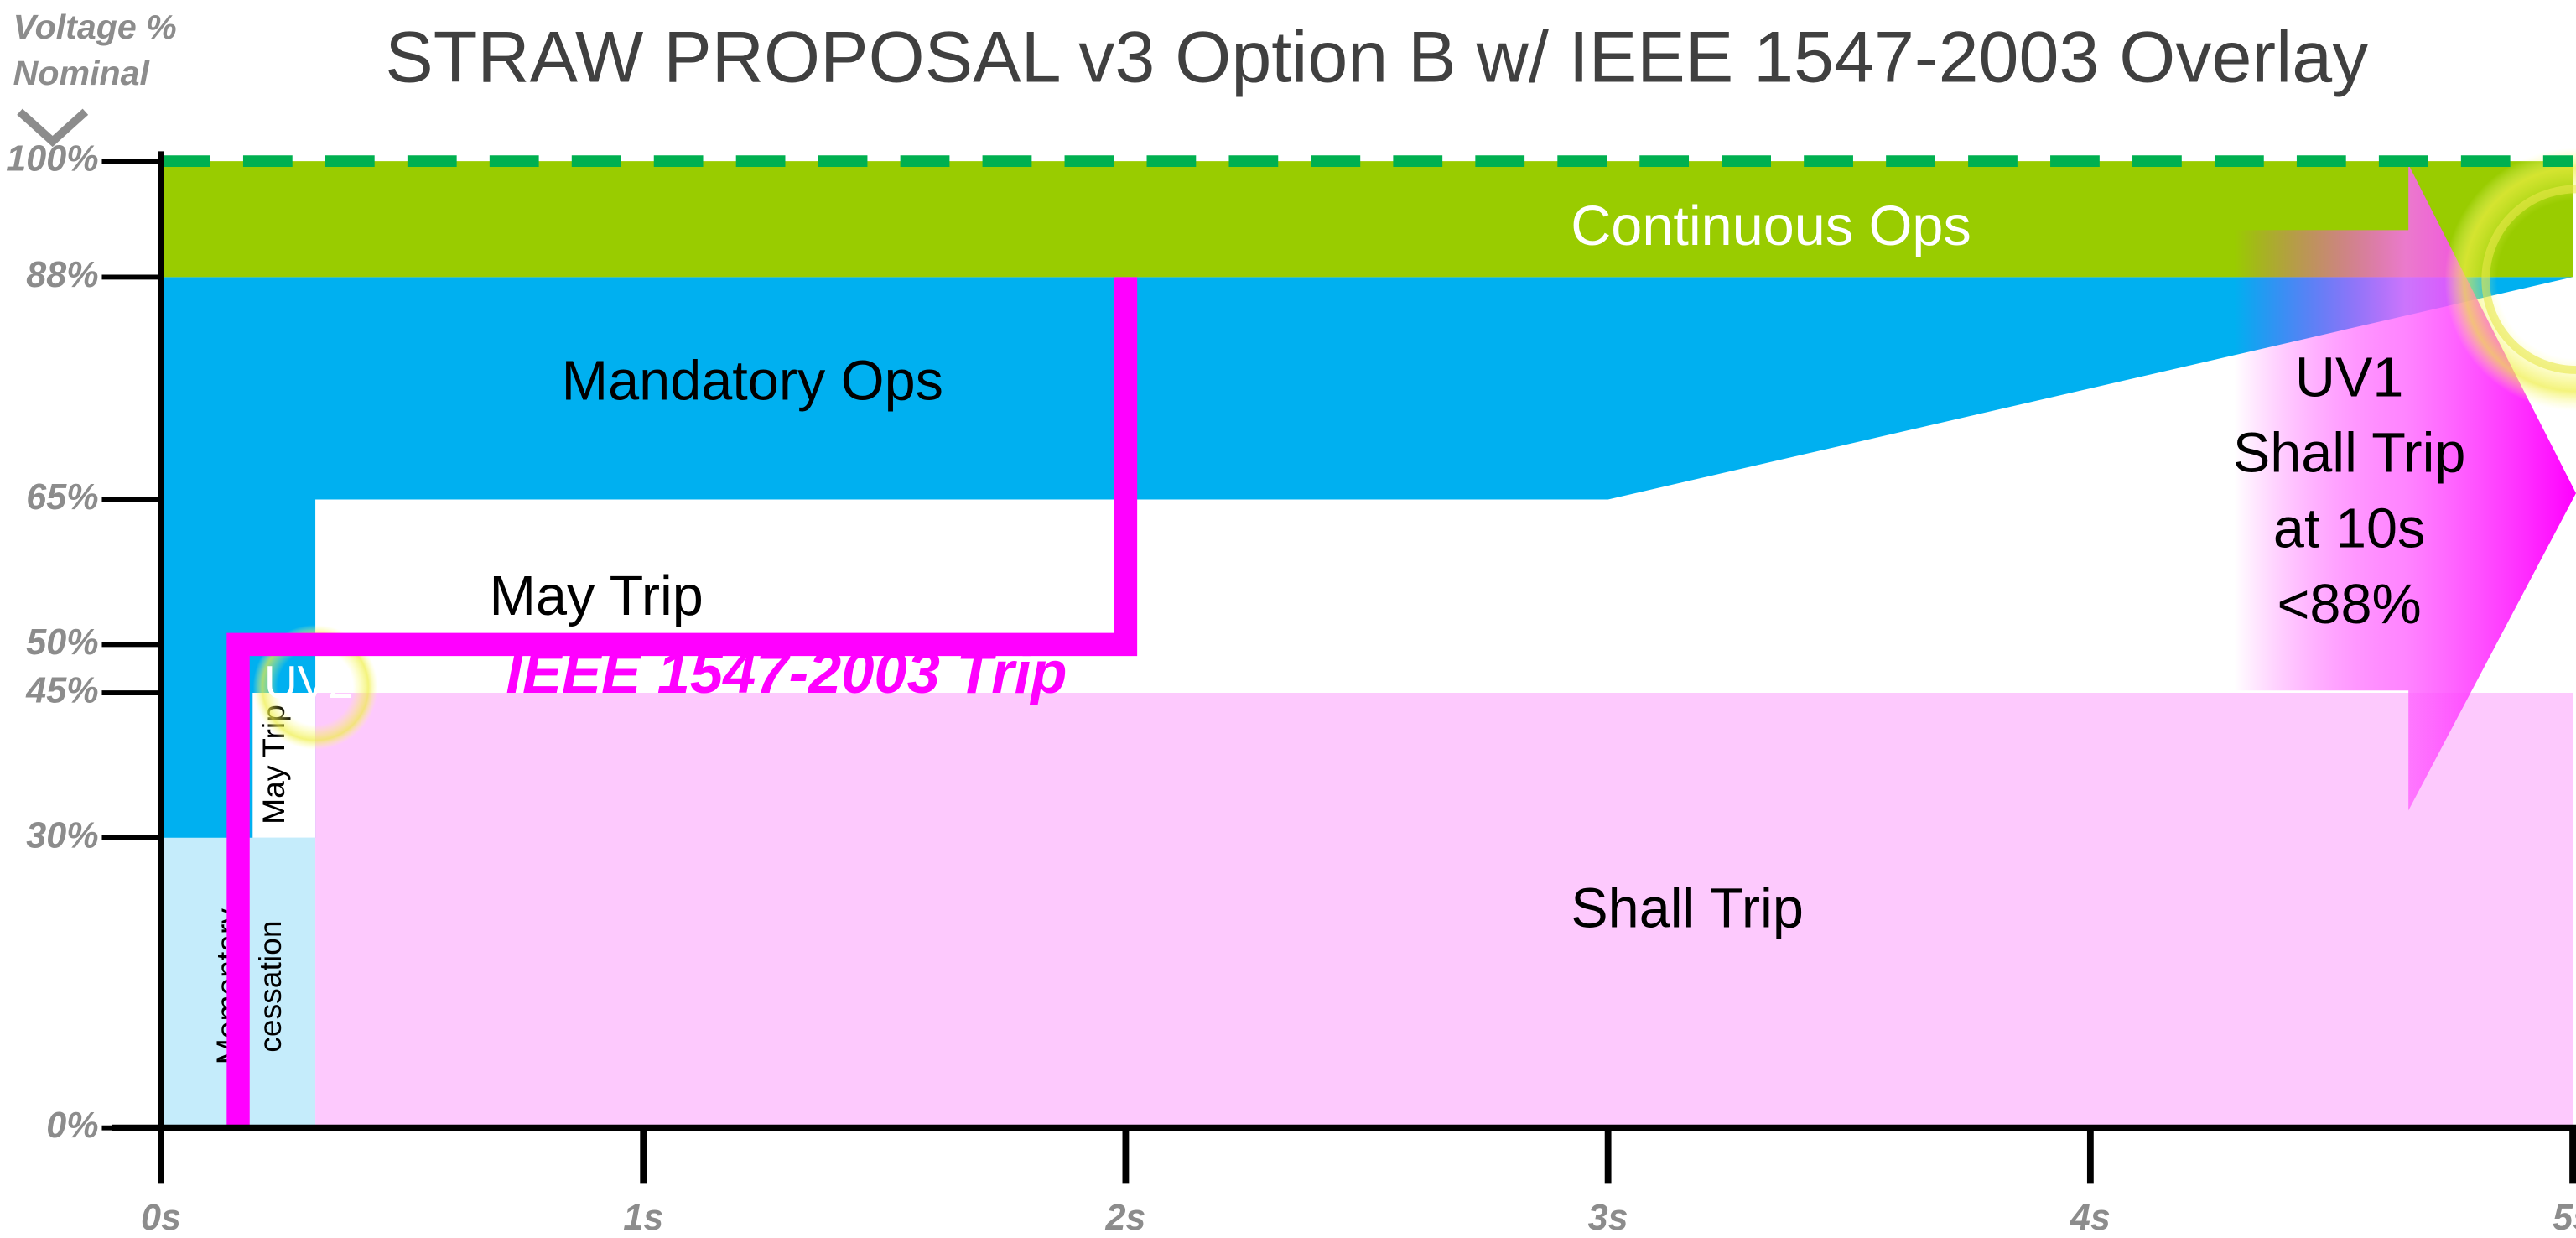  What do you see at coordinates (1124, 1218) in the screenshot?
I see `x-tick-label: 2s` at bounding box center [1124, 1218].